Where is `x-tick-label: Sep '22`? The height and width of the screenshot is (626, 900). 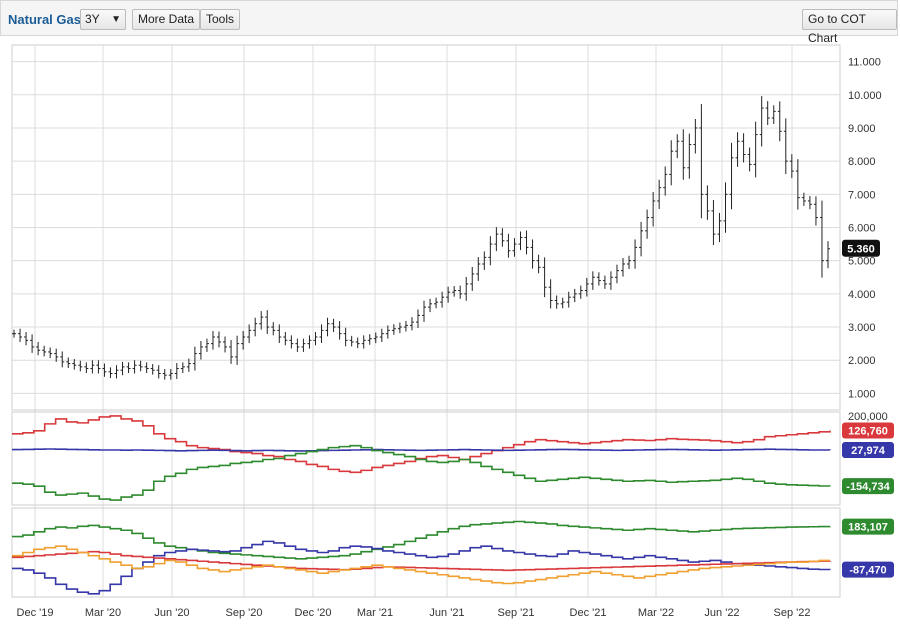
x-tick-label: Sep '22 is located at coordinates (792, 613).